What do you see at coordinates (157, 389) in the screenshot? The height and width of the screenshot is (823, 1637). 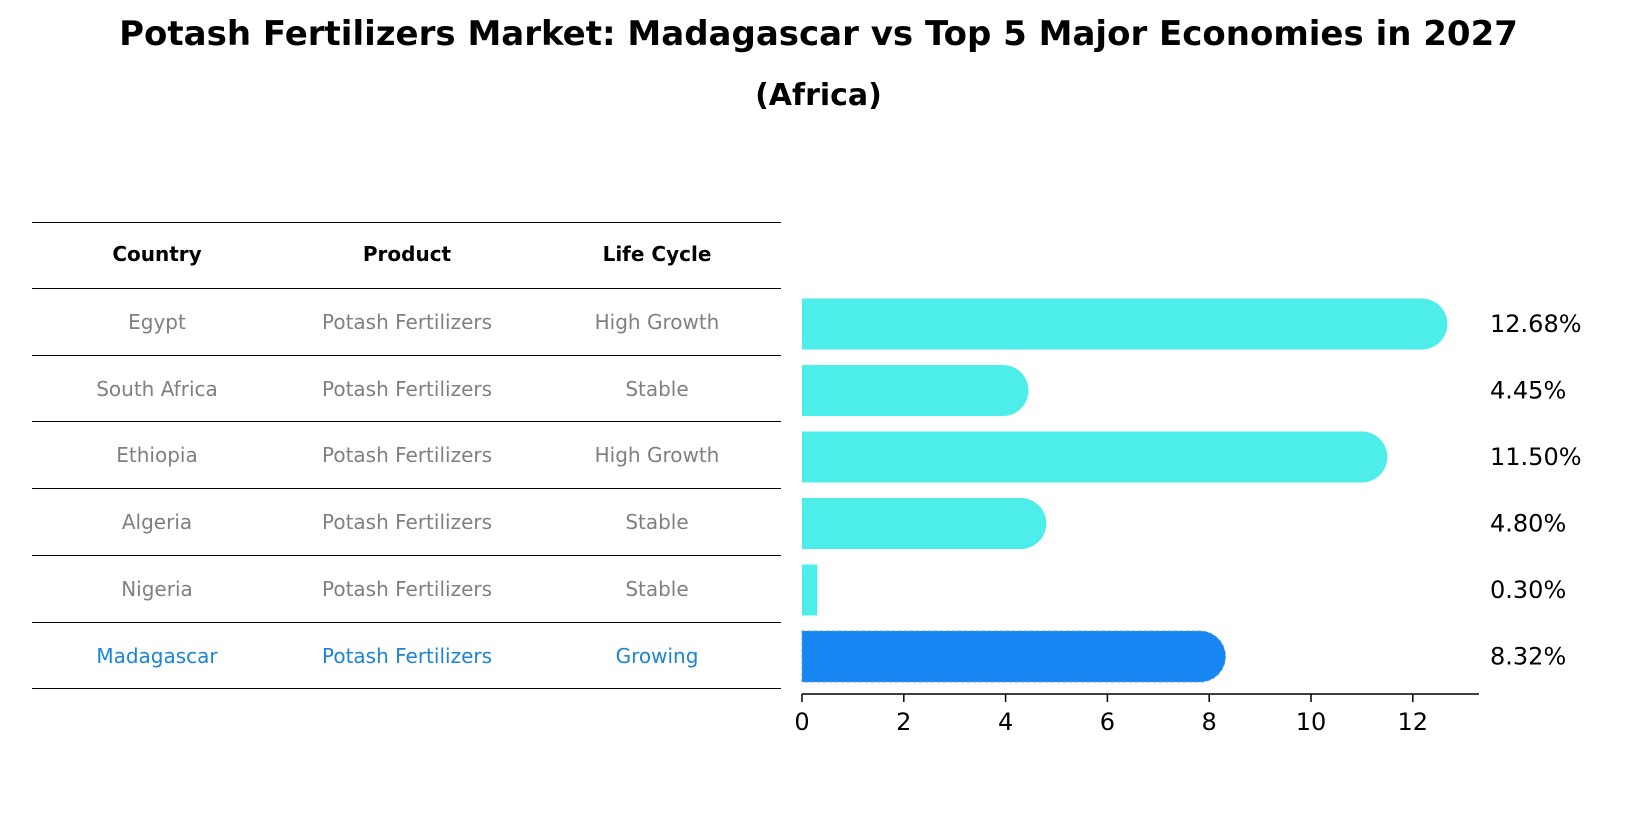 I see `row-country: South Africa` at bounding box center [157, 389].